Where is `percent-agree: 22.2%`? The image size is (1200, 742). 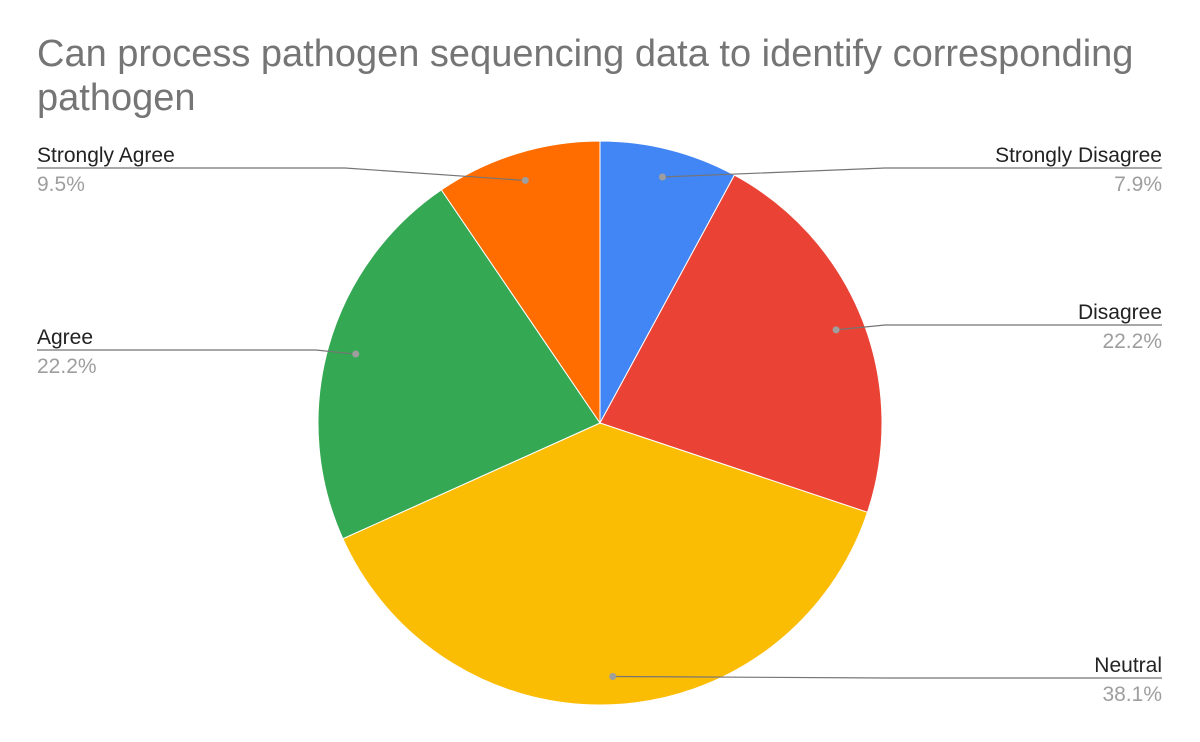 percent-agree: 22.2% is located at coordinates (67, 366).